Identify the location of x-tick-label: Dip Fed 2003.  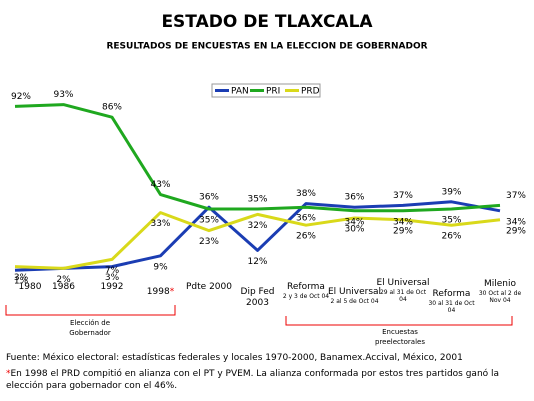
(257, 297).